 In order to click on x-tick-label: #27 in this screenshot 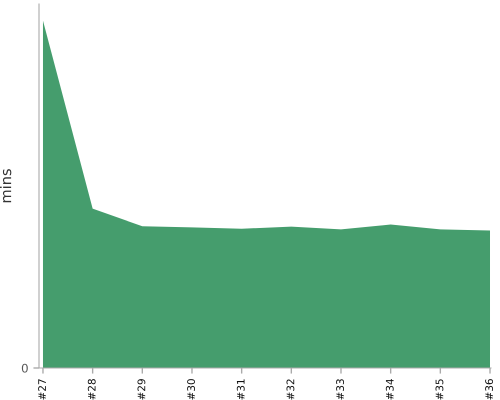, I will do `click(42, 389)`.